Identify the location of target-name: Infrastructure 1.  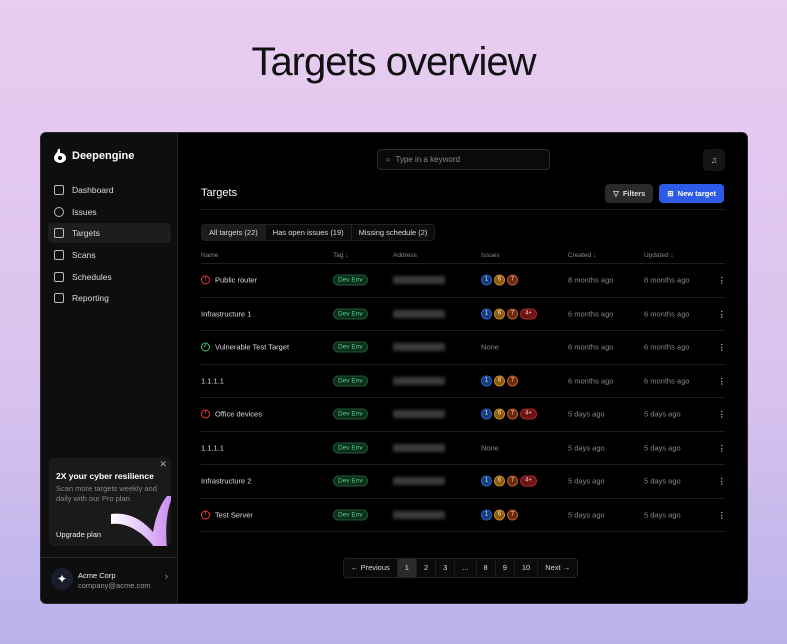
(226, 313).